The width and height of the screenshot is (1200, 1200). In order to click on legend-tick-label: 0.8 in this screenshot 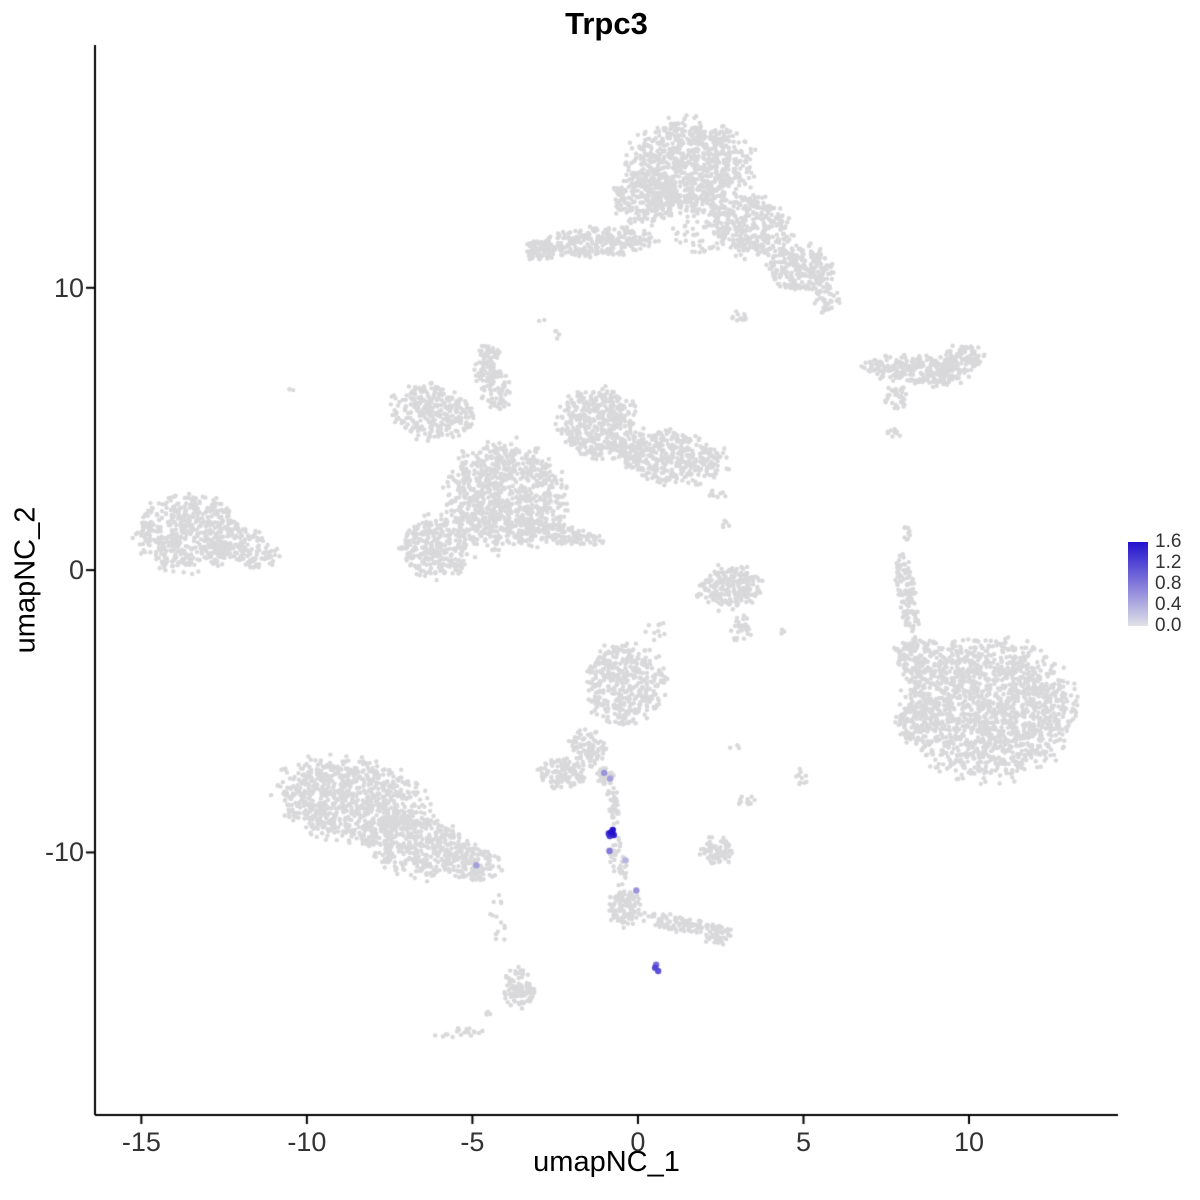, I will do `click(1168, 583)`.